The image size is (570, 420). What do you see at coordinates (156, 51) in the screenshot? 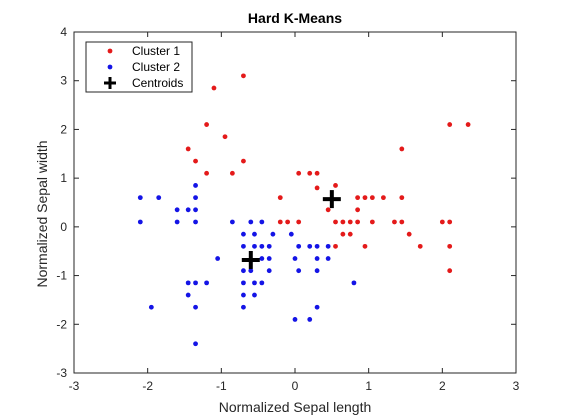
I see `legend-label: Cluster 1` at bounding box center [156, 51].